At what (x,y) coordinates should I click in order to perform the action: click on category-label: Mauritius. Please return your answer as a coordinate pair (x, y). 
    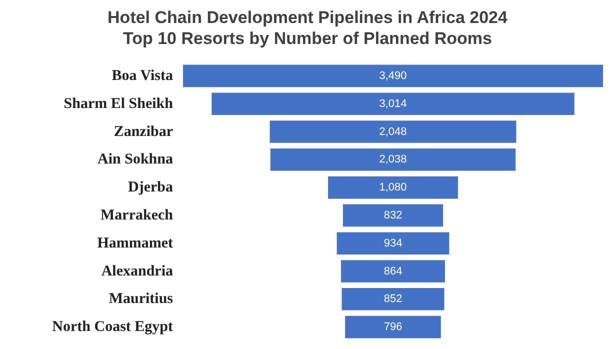
    Looking at the image, I should click on (141, 299).